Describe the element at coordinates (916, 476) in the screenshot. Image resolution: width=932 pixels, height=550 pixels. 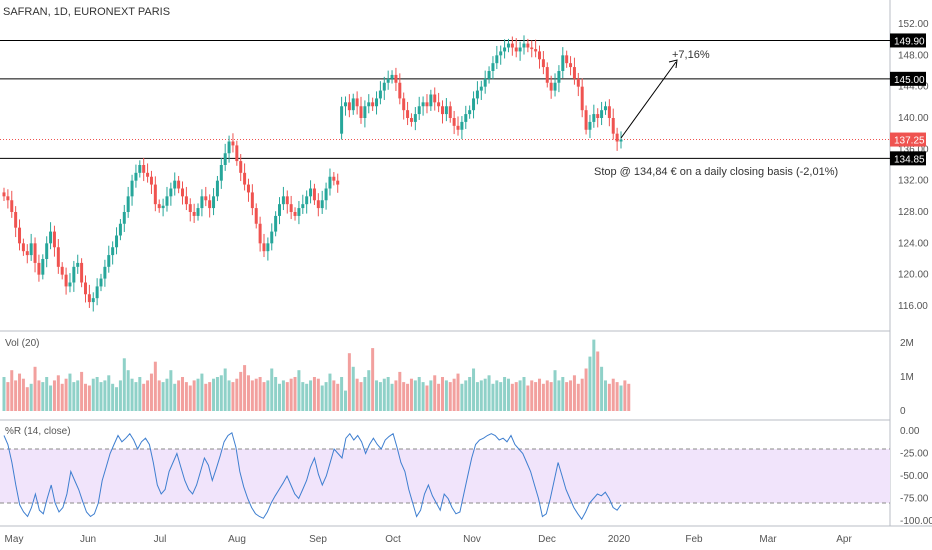
I see `wr-axis: 0.00 -25.00 -50.00 -75.00 -100.00` at that location.